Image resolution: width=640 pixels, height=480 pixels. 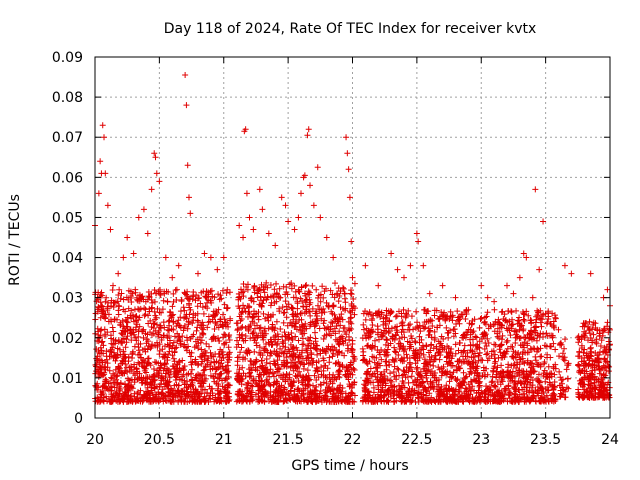 What do you see at coordinates (481, 440) in the screenshot?
I see `x-tick-label: 23` at bounding box center [481, 440].